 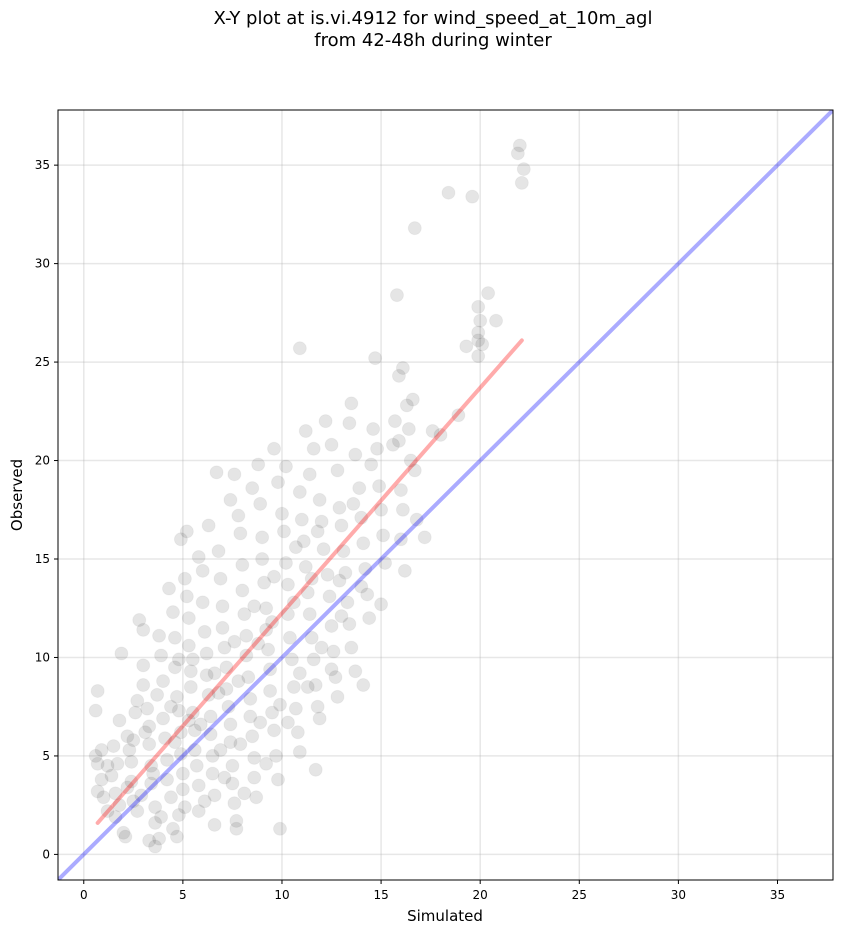 What do you see at coordinates (445, 916) in the screenshot?
I see `x-axis-label: Simulated` at bounding box center [445, 916].